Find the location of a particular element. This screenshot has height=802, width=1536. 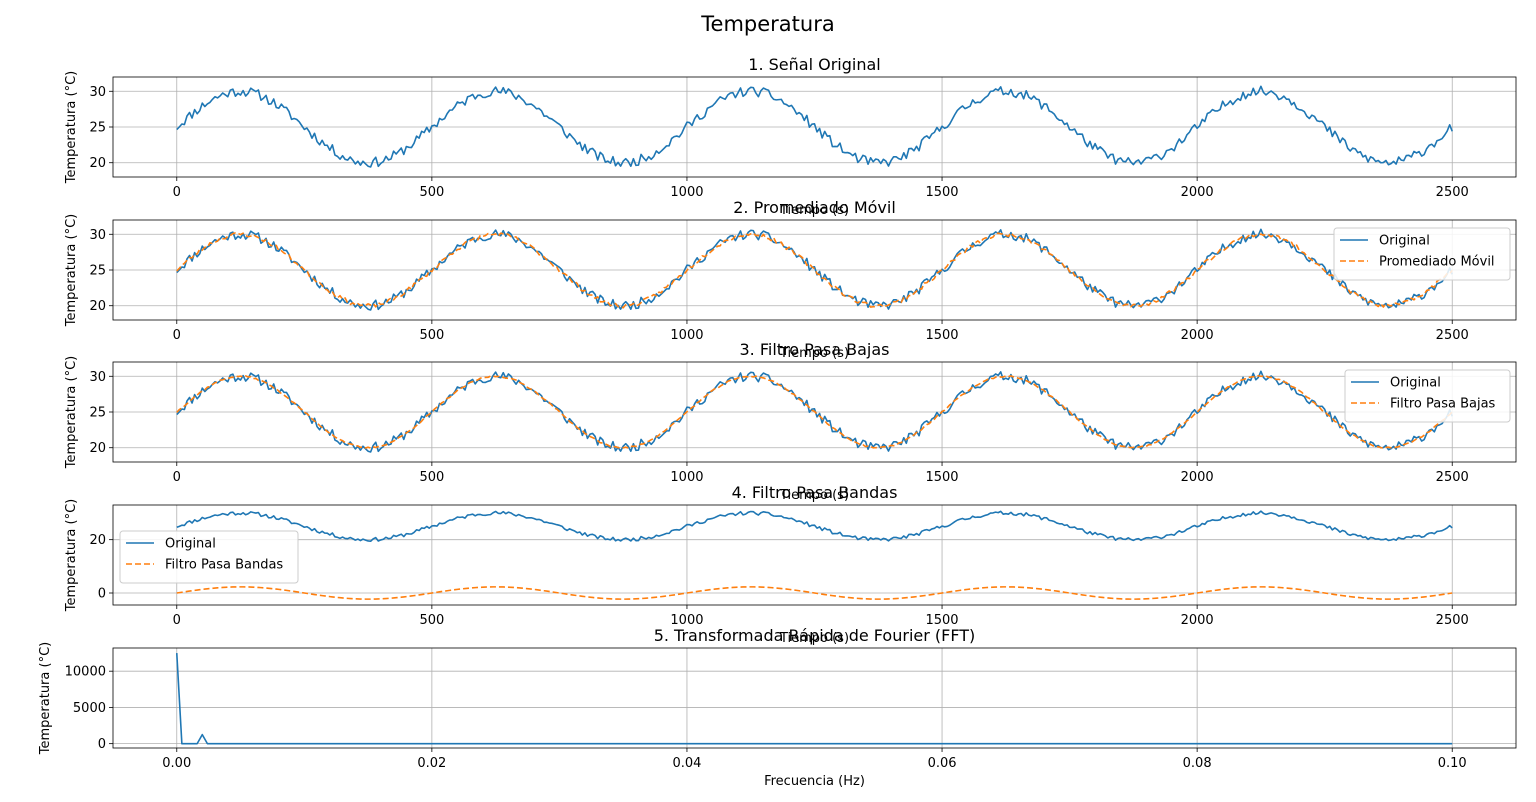

legend-label: Filtro Pasa Bandas is located at coordinates (224, 565).